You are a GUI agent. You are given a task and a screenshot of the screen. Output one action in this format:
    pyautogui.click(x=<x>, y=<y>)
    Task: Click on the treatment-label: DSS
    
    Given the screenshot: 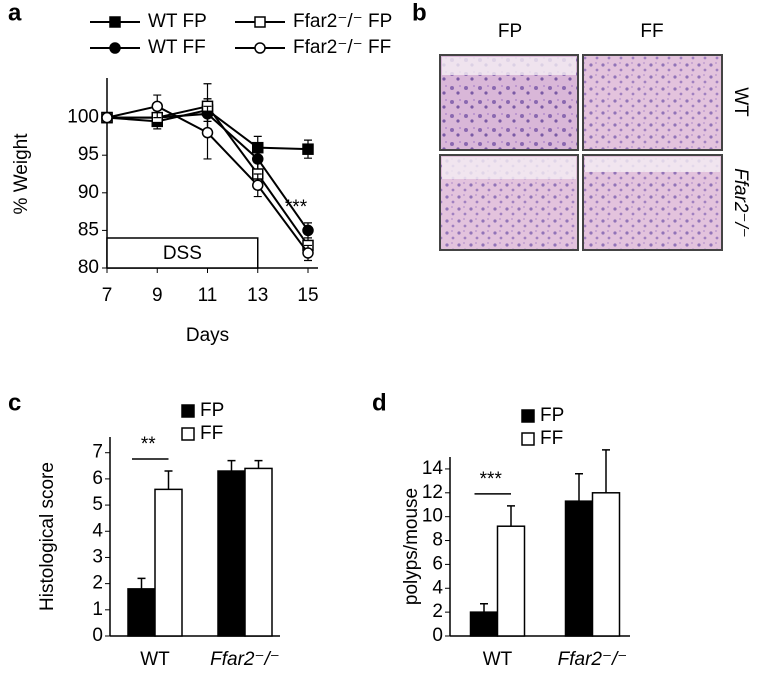 What is the action you would take?
    pyautogui.click(x=182, y=253)
    